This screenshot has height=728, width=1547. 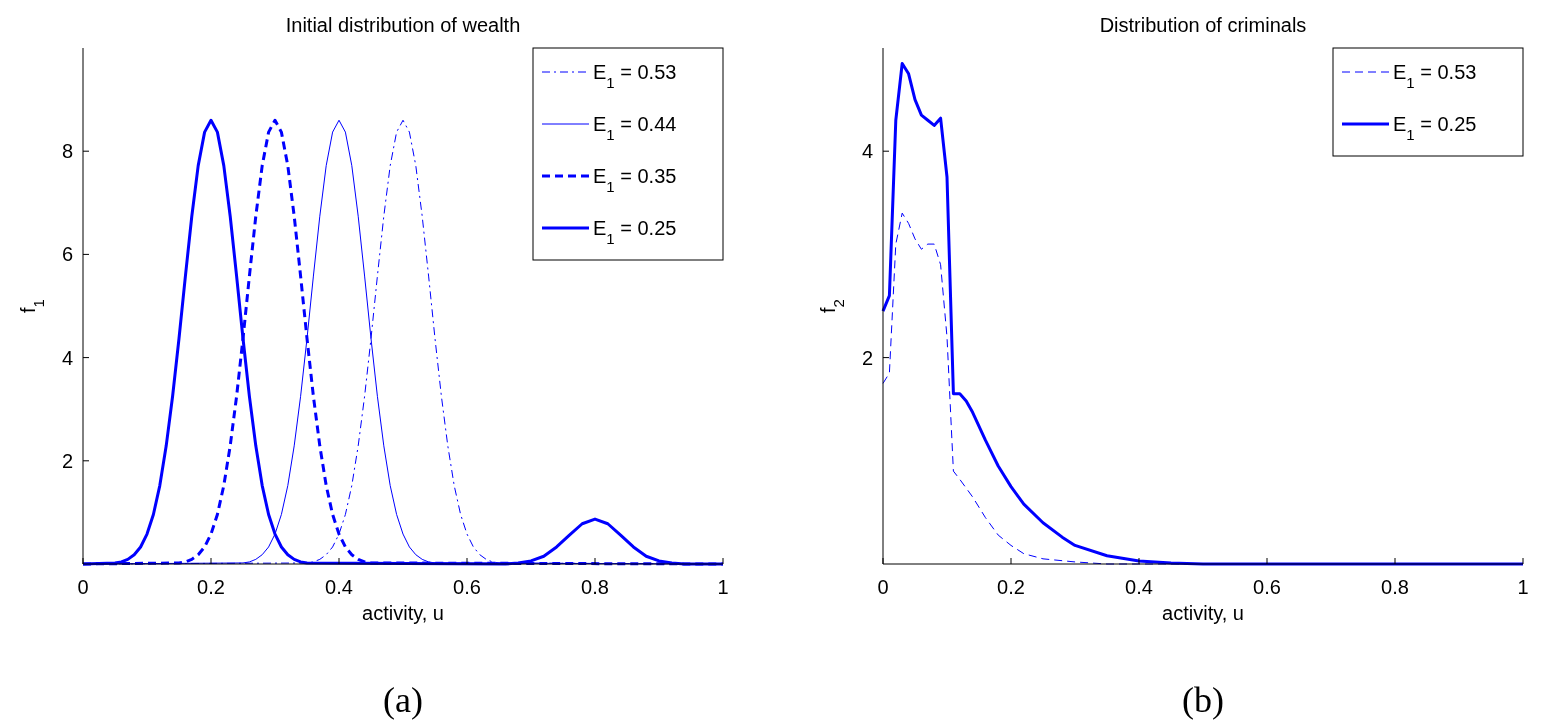 I want to click on legend-label: E$_{1}$ = 0.44, so click(x=635, y=128).